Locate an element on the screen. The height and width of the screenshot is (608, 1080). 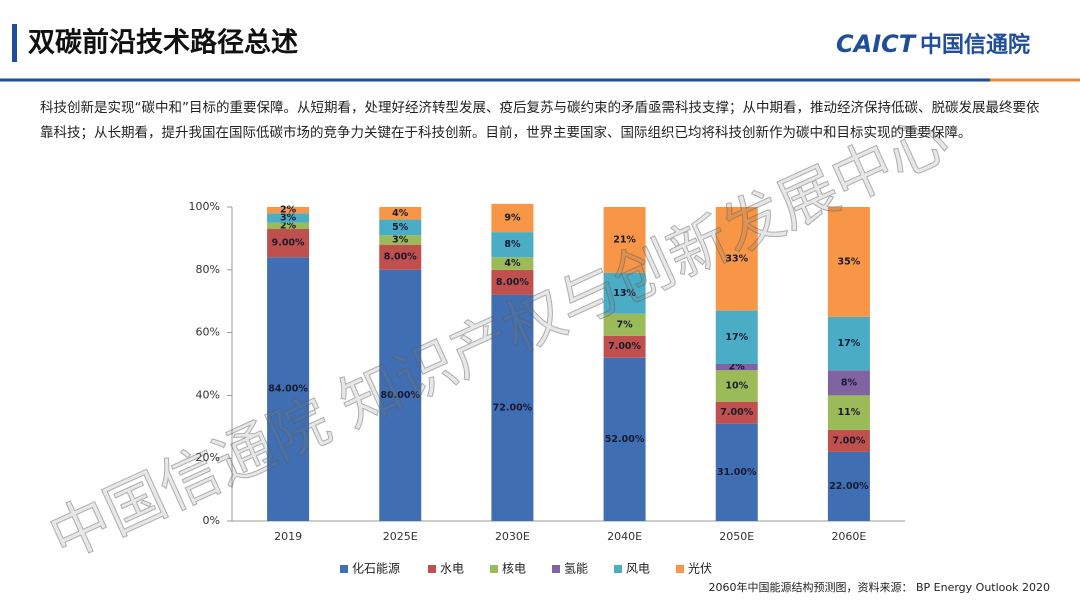
data-label: 22.00% is located at coordinates (849, 486).